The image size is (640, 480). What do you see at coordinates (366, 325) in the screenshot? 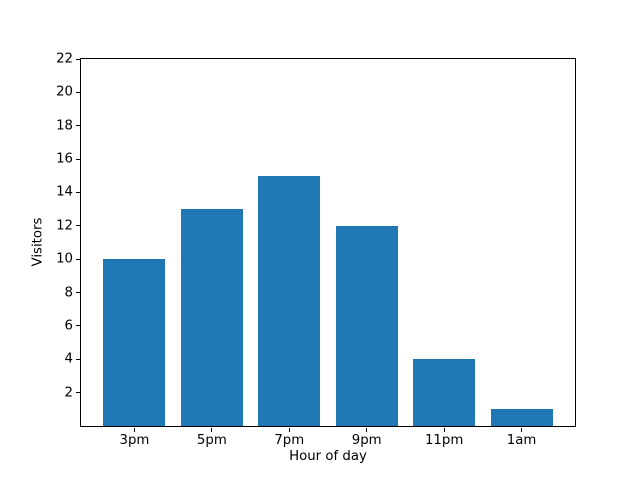
I see `bar-9pm` at bounding box center [366, 325].